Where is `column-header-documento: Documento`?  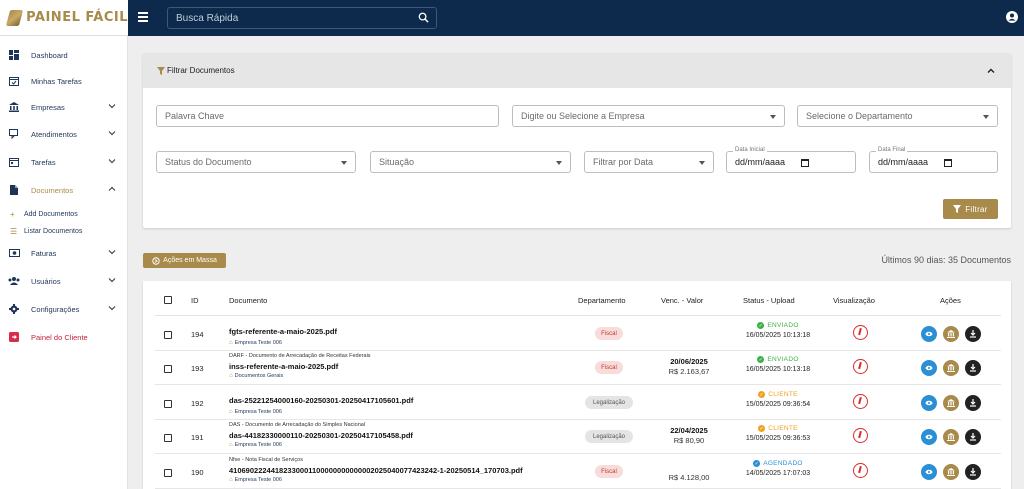 column-header-documento: Documento is located at coordinates (248, 300).